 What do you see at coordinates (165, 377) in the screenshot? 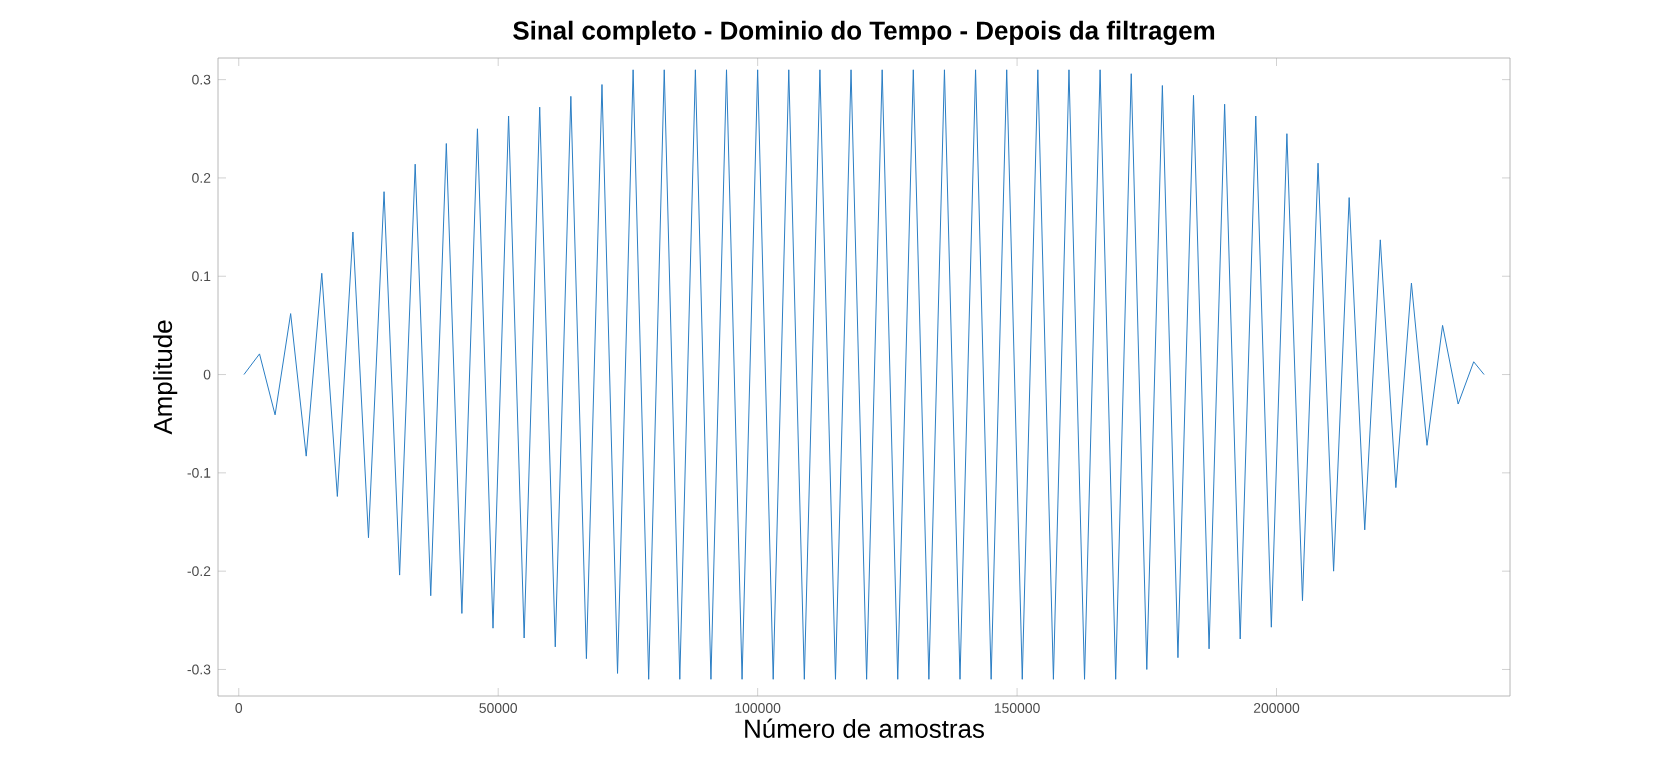
I see `y-axis-title: Amplitude` at bounding box center [165, 377].